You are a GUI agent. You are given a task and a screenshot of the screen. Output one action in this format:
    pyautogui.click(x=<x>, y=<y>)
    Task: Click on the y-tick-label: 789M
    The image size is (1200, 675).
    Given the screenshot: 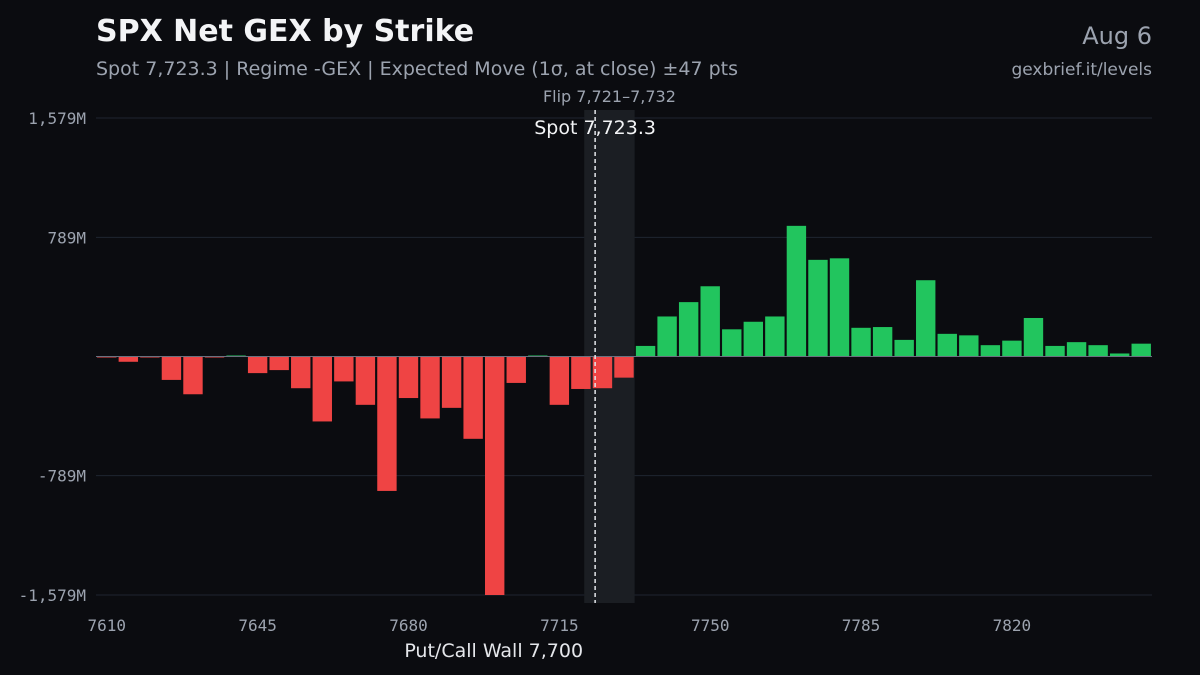 What is the action you would take?
    pyautogui.click(x=66, y=237)
    